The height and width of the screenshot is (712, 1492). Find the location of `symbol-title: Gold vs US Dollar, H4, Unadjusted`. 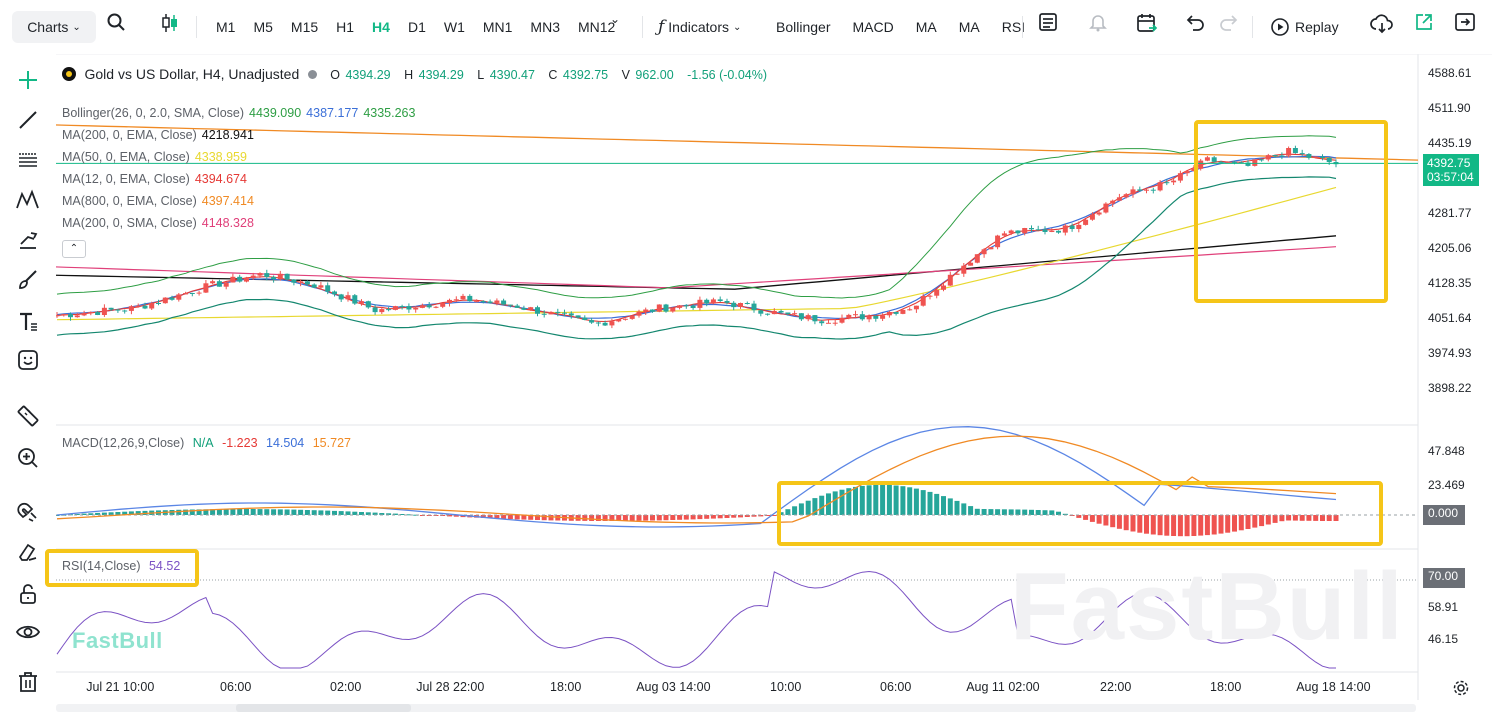

symbol-title: Gold vs US Dollar, H4, Unadjusted is located at coordinates (192, 74).